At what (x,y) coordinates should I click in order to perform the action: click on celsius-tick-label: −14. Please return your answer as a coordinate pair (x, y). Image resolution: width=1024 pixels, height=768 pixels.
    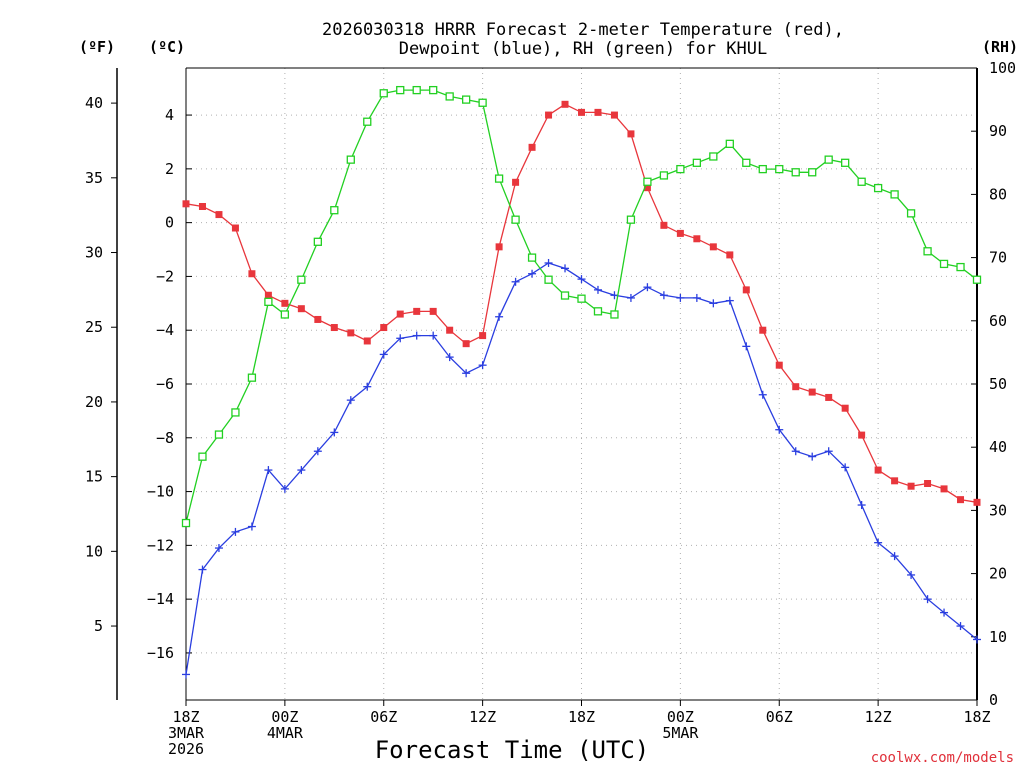
    Looking at the image, I should click on (160, 599).